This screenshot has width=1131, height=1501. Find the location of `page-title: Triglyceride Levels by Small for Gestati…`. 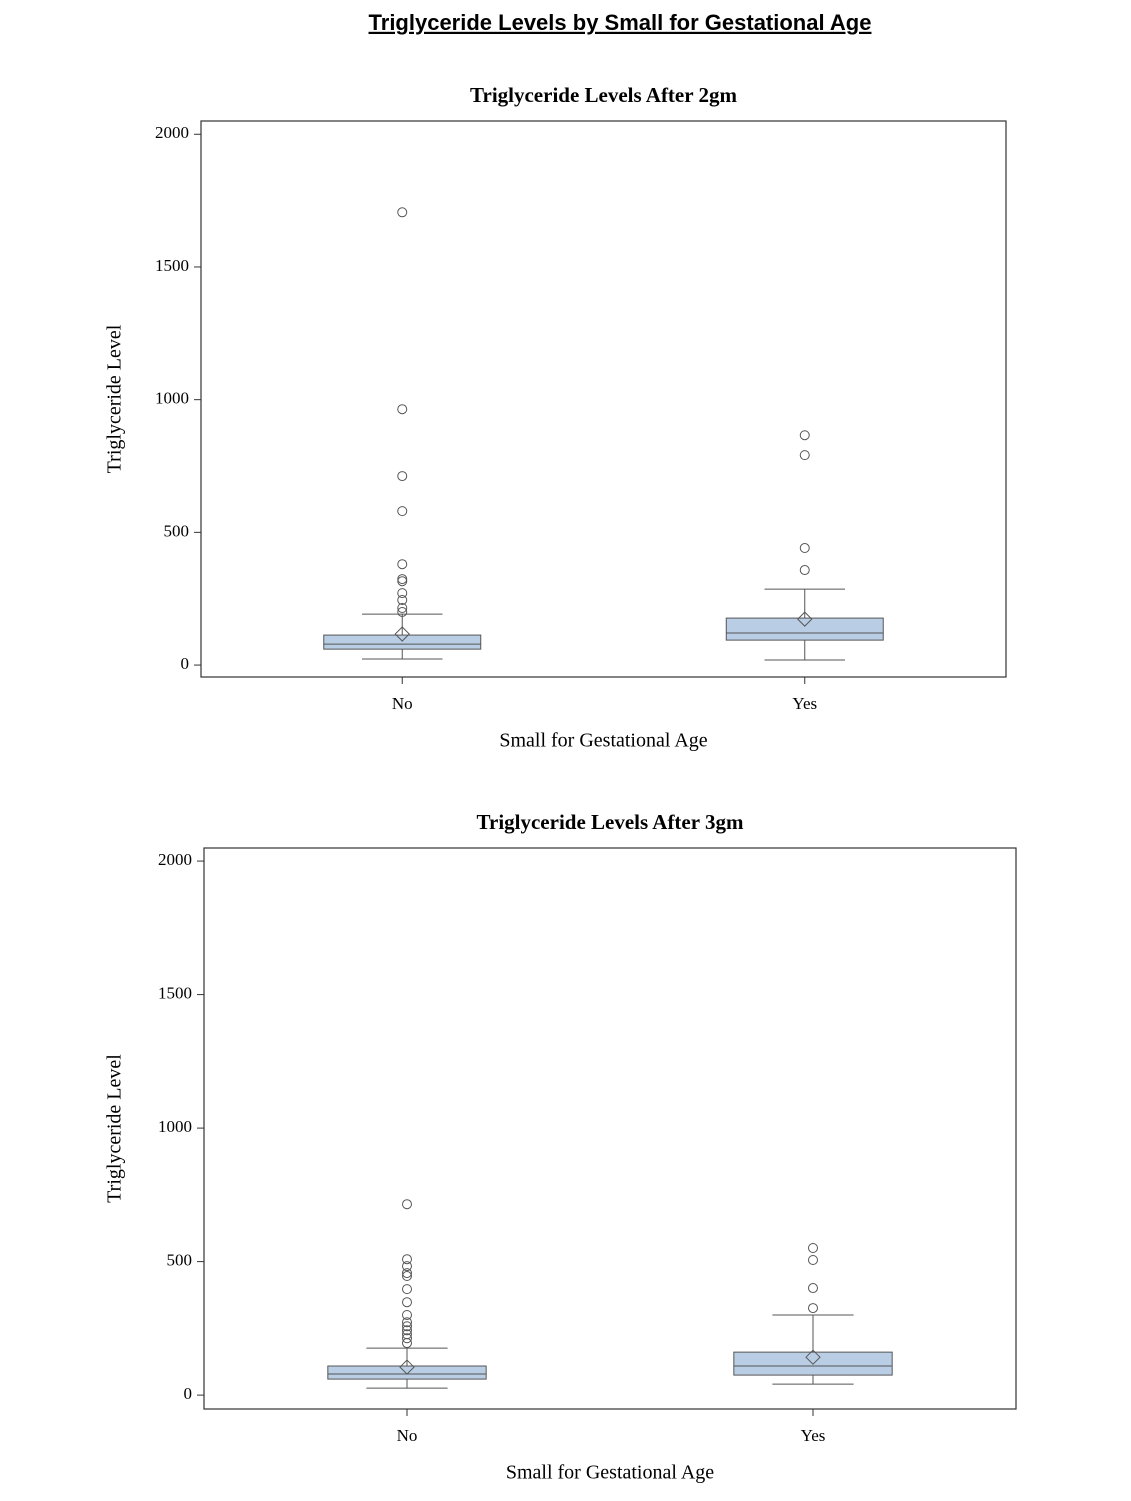

page-title: Triglyceride Levels by Small for Gestati… is located at coordinates (620, 22).